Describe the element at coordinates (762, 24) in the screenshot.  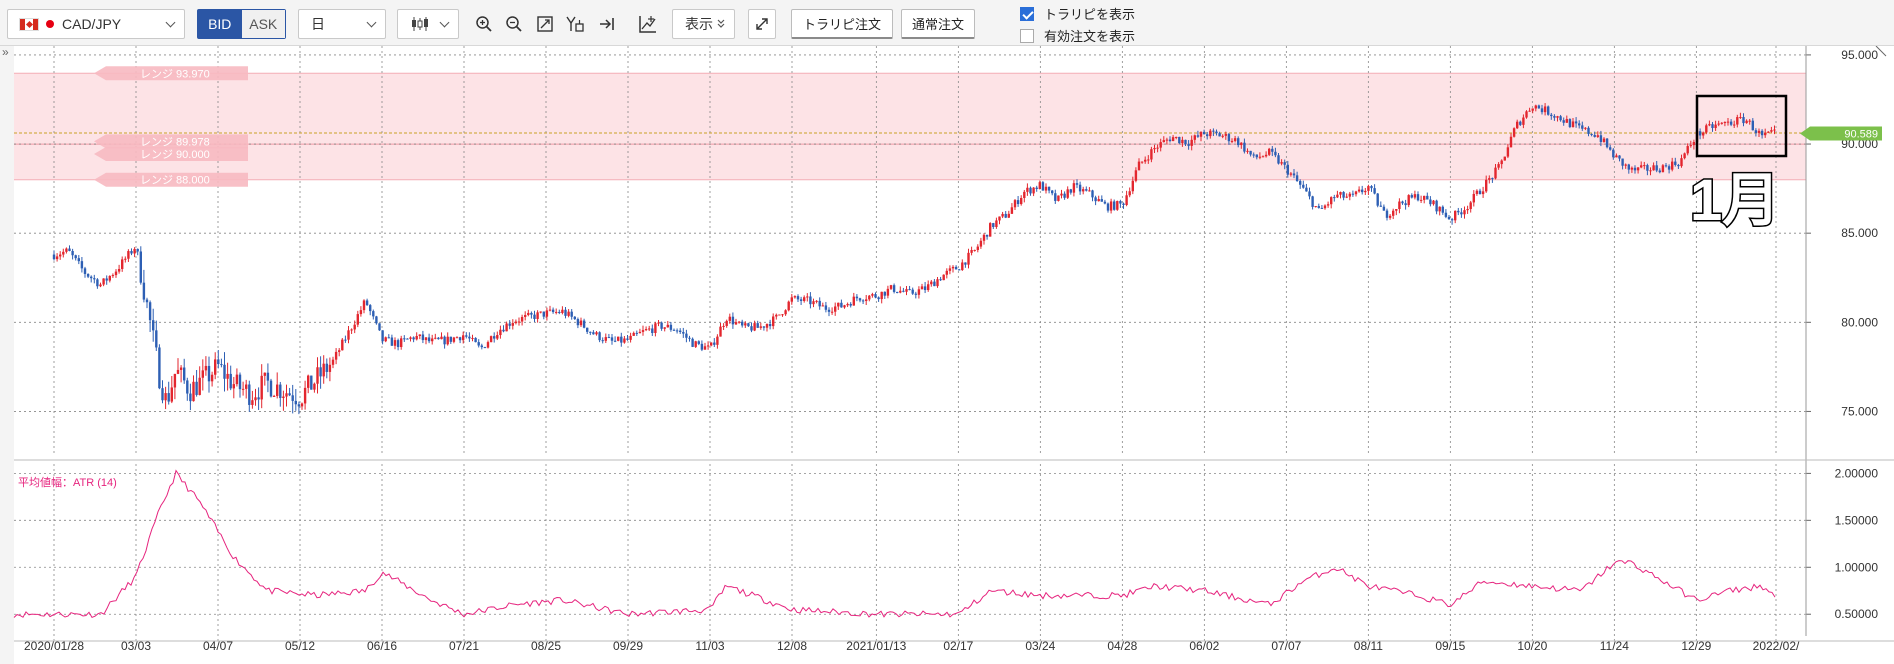
I see `fullscreen-button` at that location.